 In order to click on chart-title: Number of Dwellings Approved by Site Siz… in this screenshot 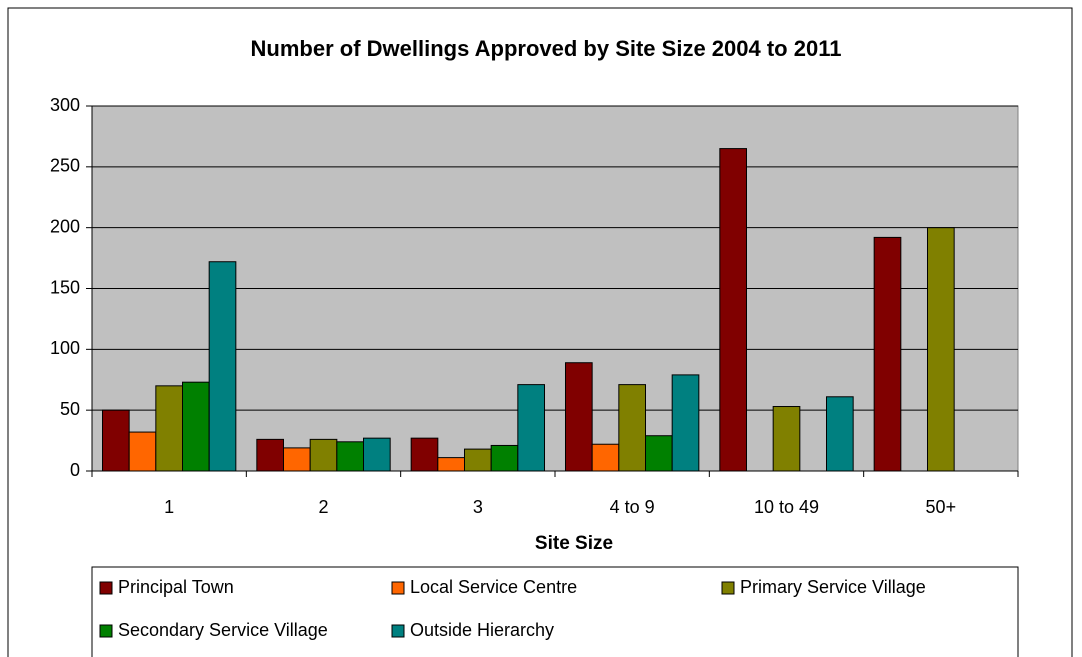, I will do `click(546, 48)`.